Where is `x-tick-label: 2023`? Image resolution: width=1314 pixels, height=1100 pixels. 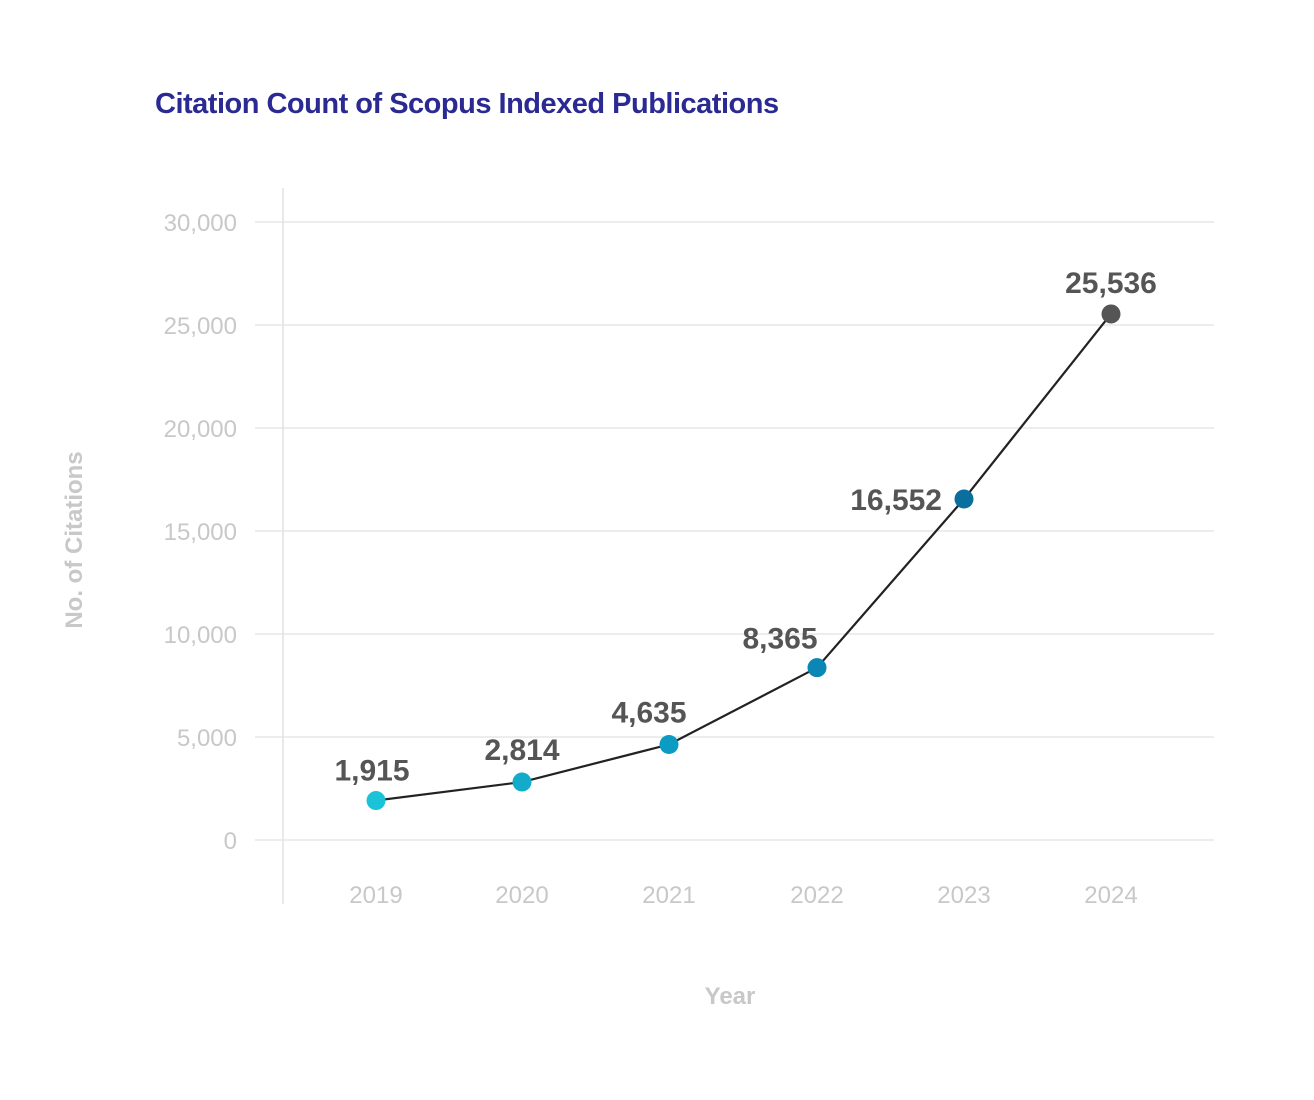 x-tick-label: 2023 is located at coordinates (963, 895).